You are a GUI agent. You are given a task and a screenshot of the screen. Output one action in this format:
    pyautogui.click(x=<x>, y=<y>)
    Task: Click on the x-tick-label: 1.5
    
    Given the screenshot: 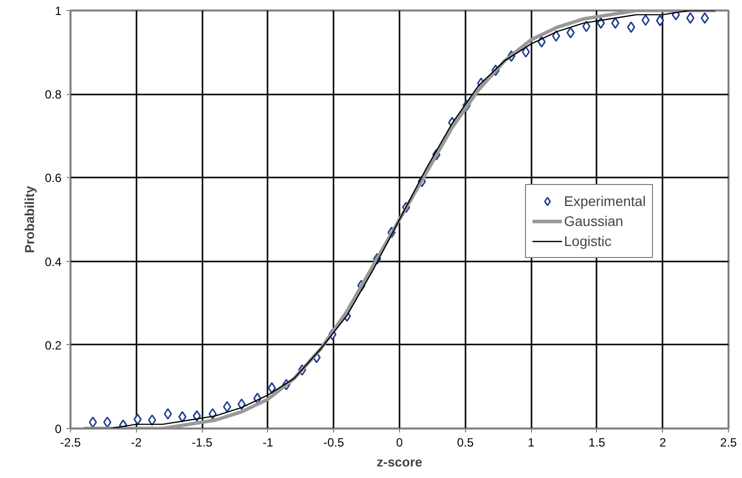 What is the action you would take?
    pyautogui.click(x=597, y=443)
    